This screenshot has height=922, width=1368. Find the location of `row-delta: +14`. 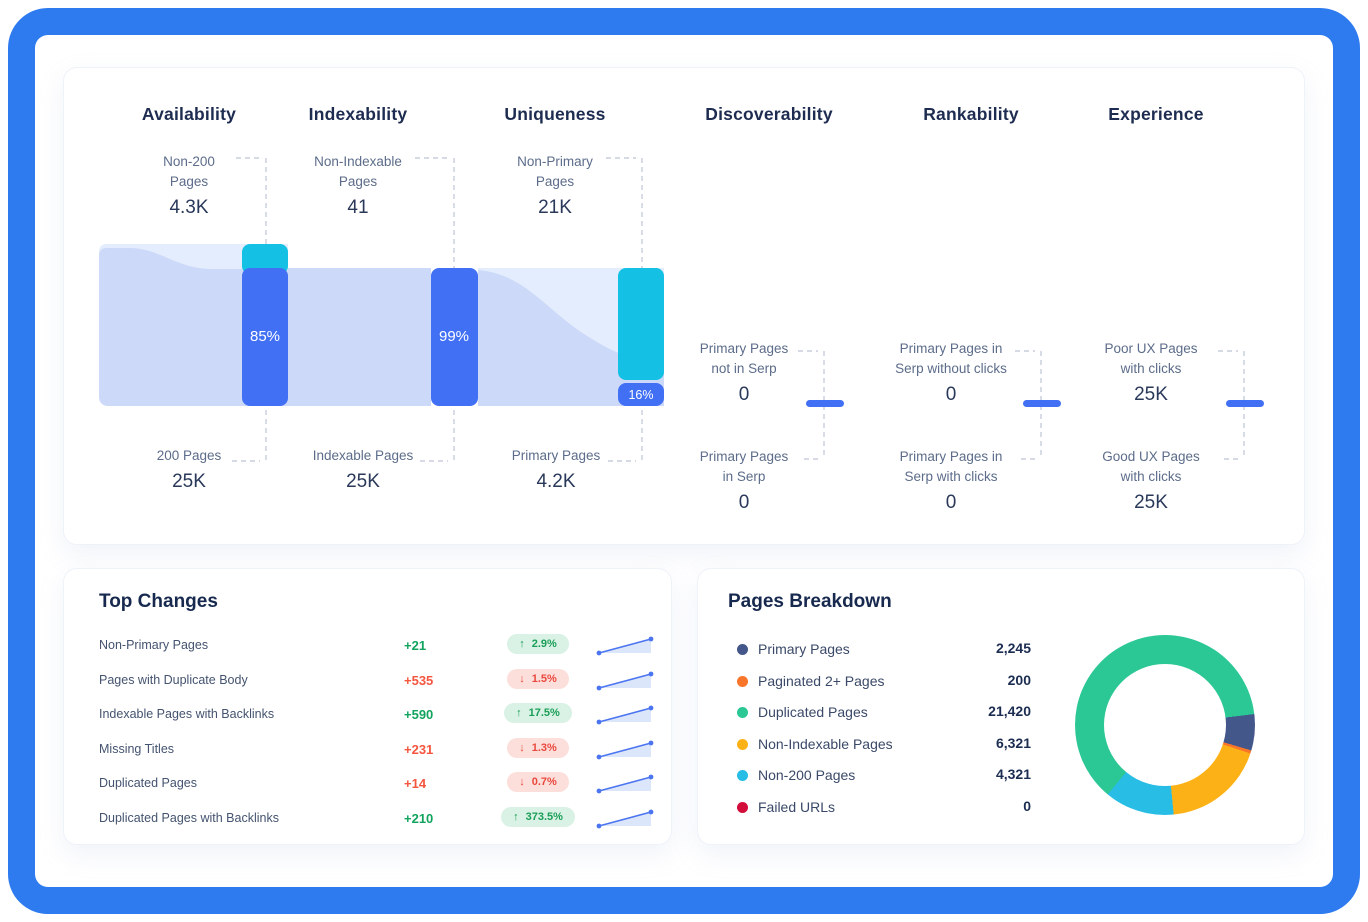

row-delta: +14 is located at coordinates (415, 783).